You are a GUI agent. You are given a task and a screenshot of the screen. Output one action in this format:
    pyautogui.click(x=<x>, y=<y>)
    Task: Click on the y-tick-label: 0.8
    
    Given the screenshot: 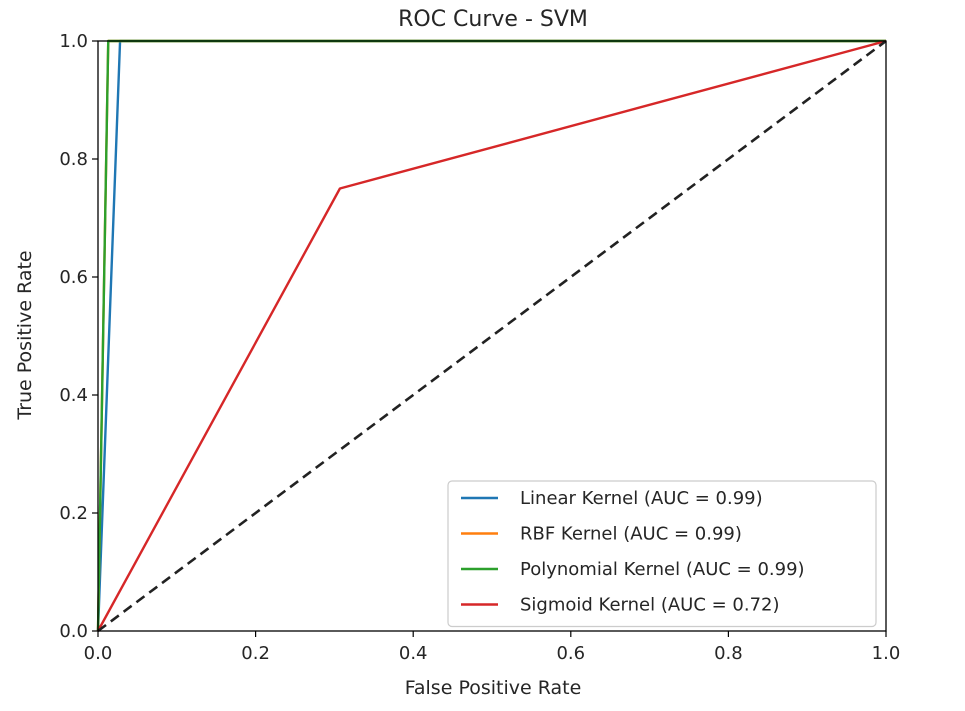 What is the action you would take?
    pyautogui.click(x=73, y=159)
    